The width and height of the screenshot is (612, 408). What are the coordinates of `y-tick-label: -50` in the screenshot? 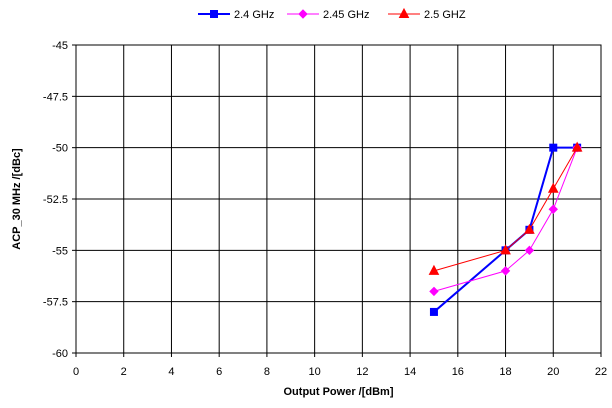 It's located at (60, 149).